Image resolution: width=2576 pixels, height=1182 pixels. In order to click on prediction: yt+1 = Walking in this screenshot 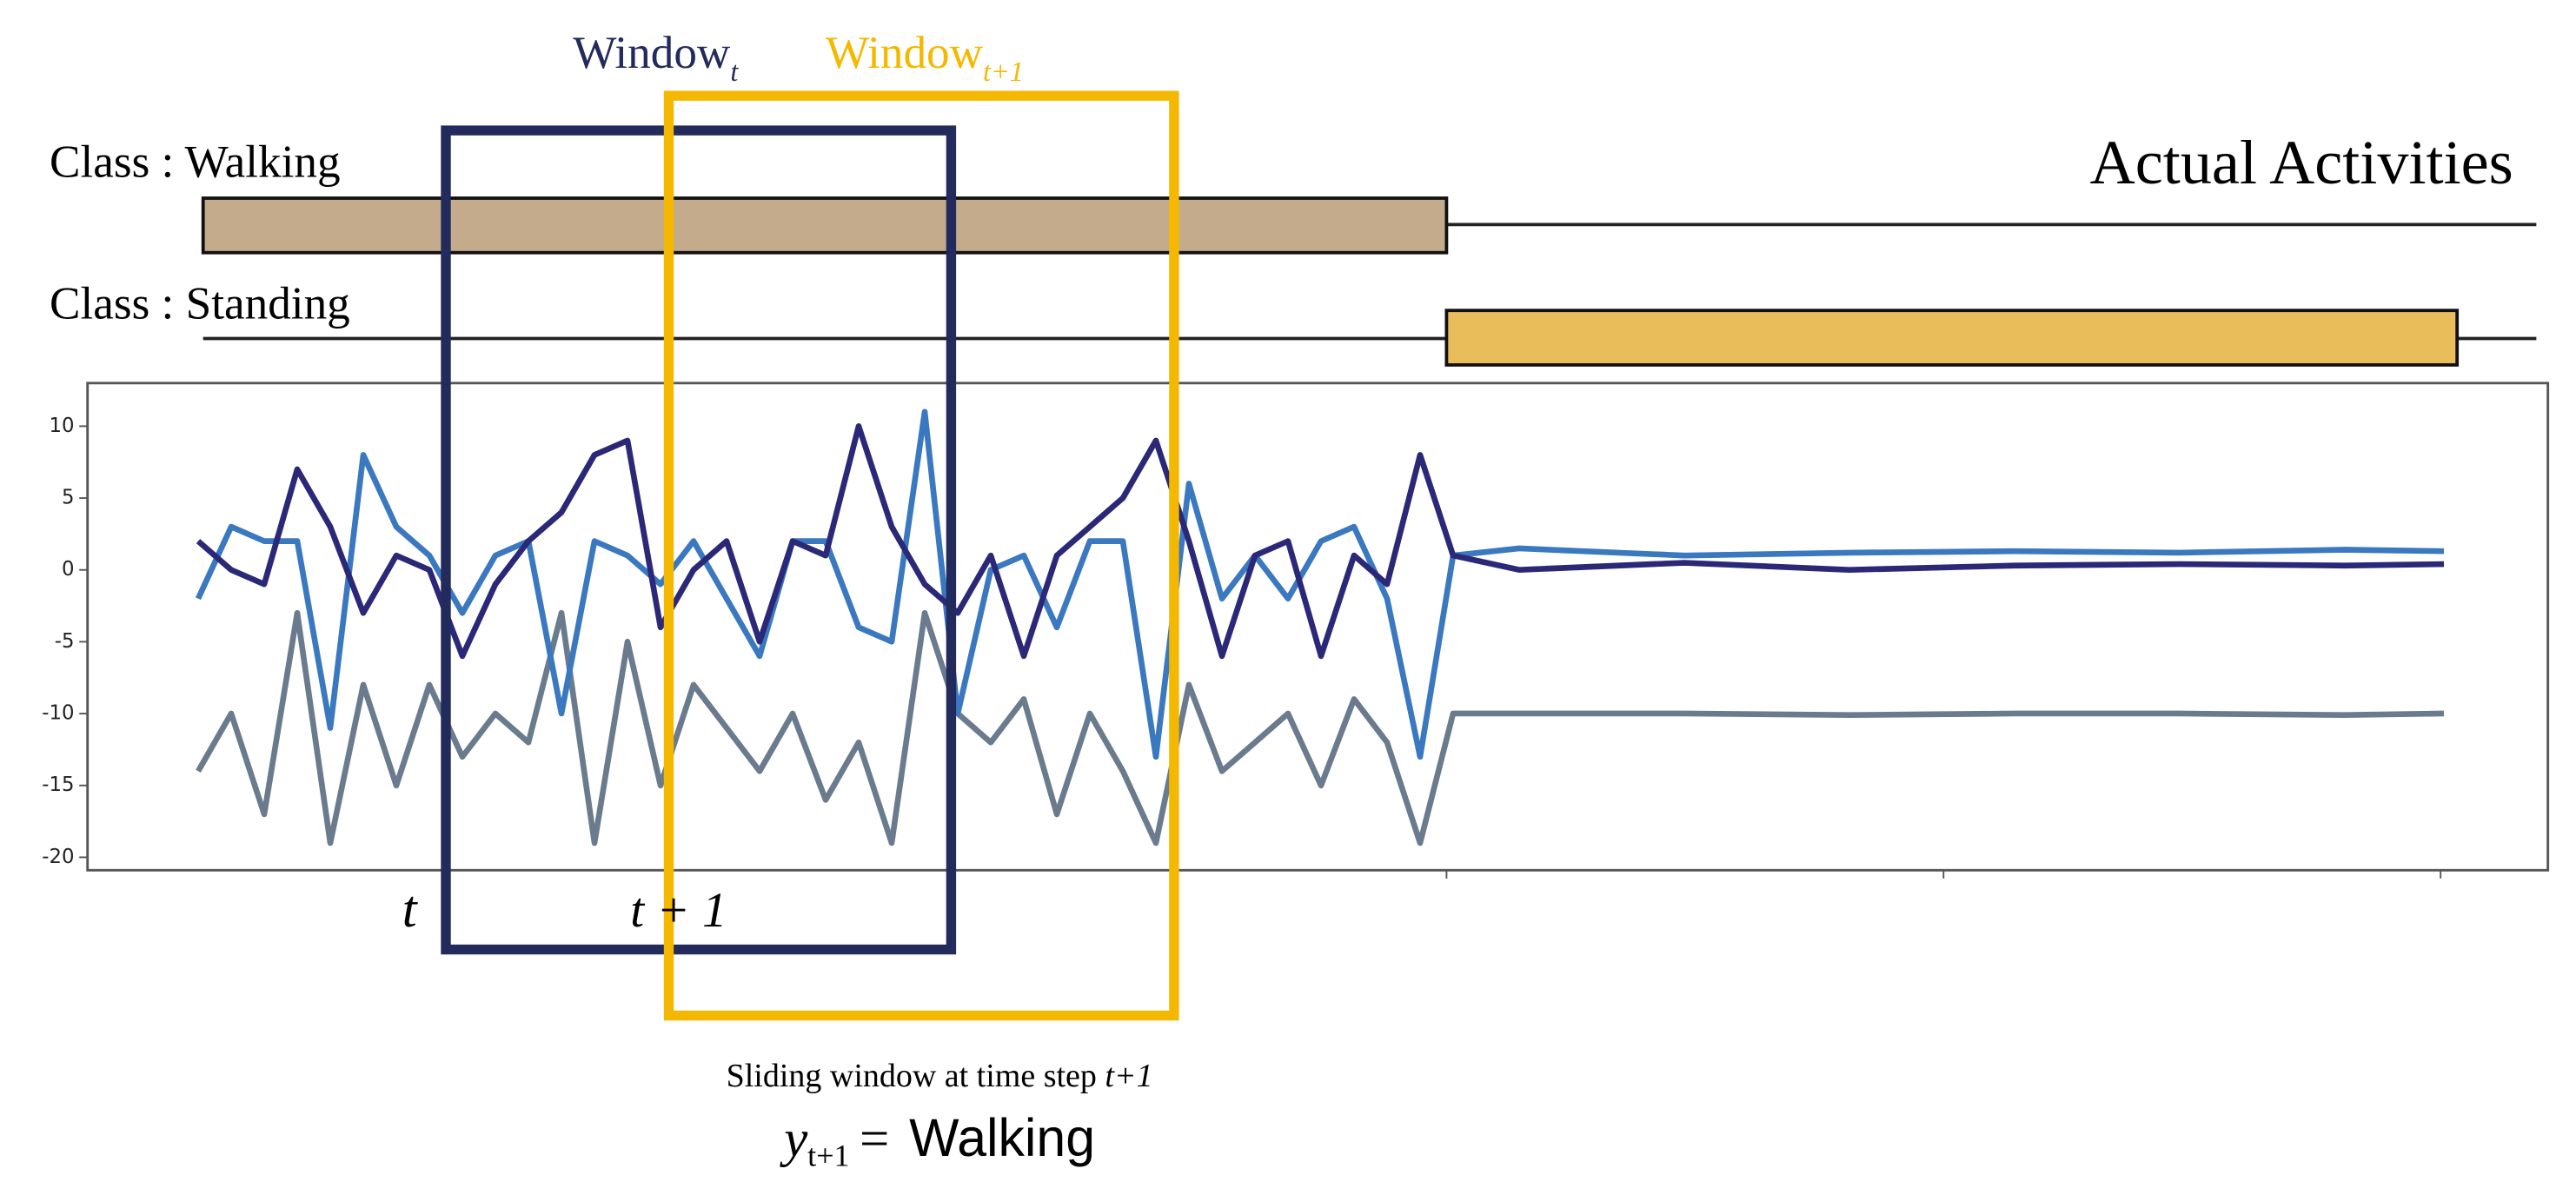, I will do `click(937, 1140)`.